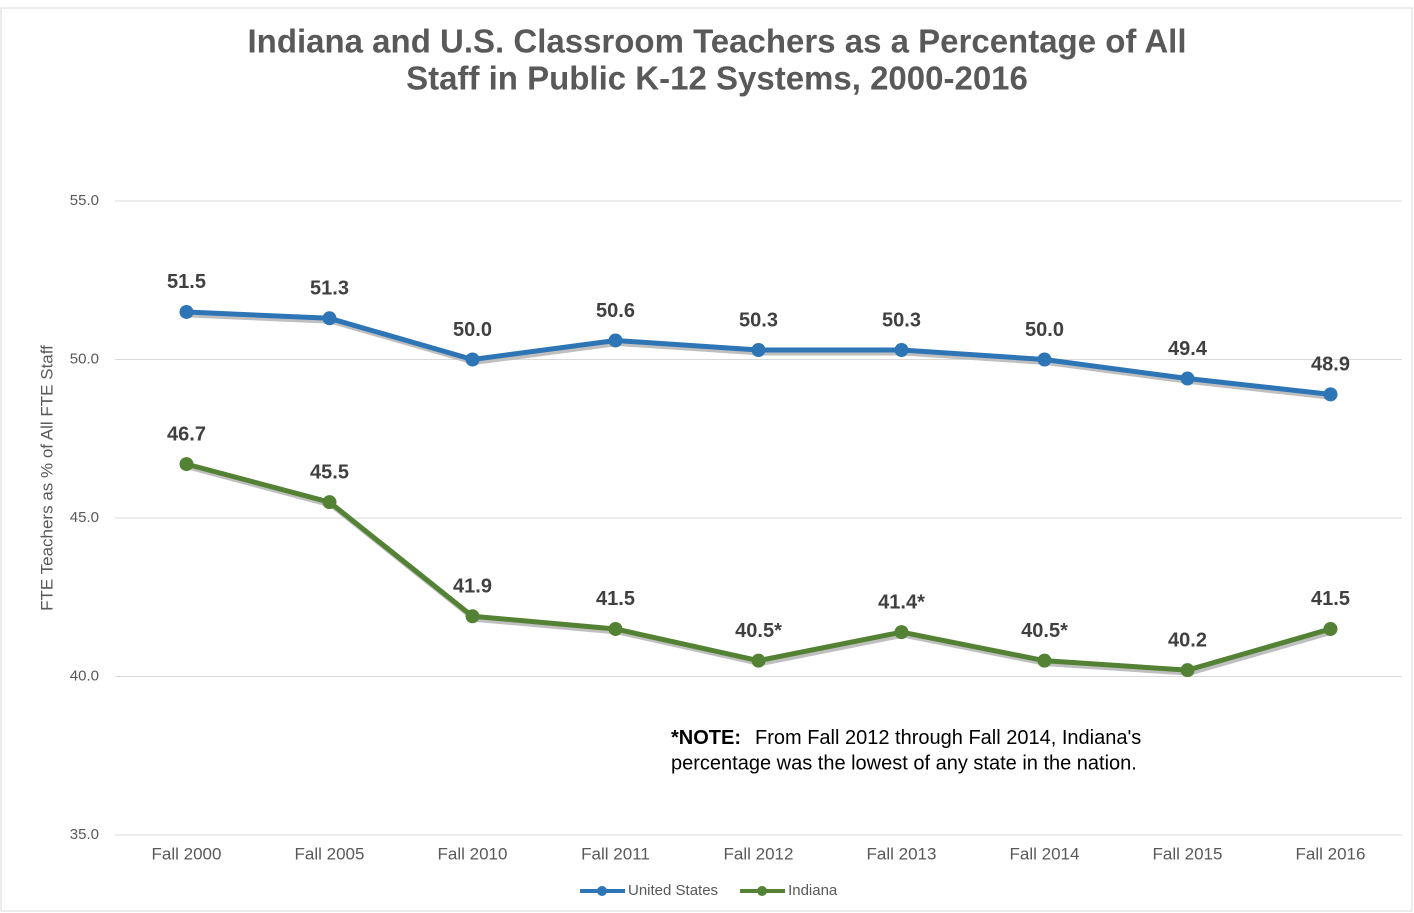 This screenshot has height=913, width=1414. Describe the element at coordinates (330, 853) in the screenshot. I see `x-tick-label: Fall 2005` at that location.